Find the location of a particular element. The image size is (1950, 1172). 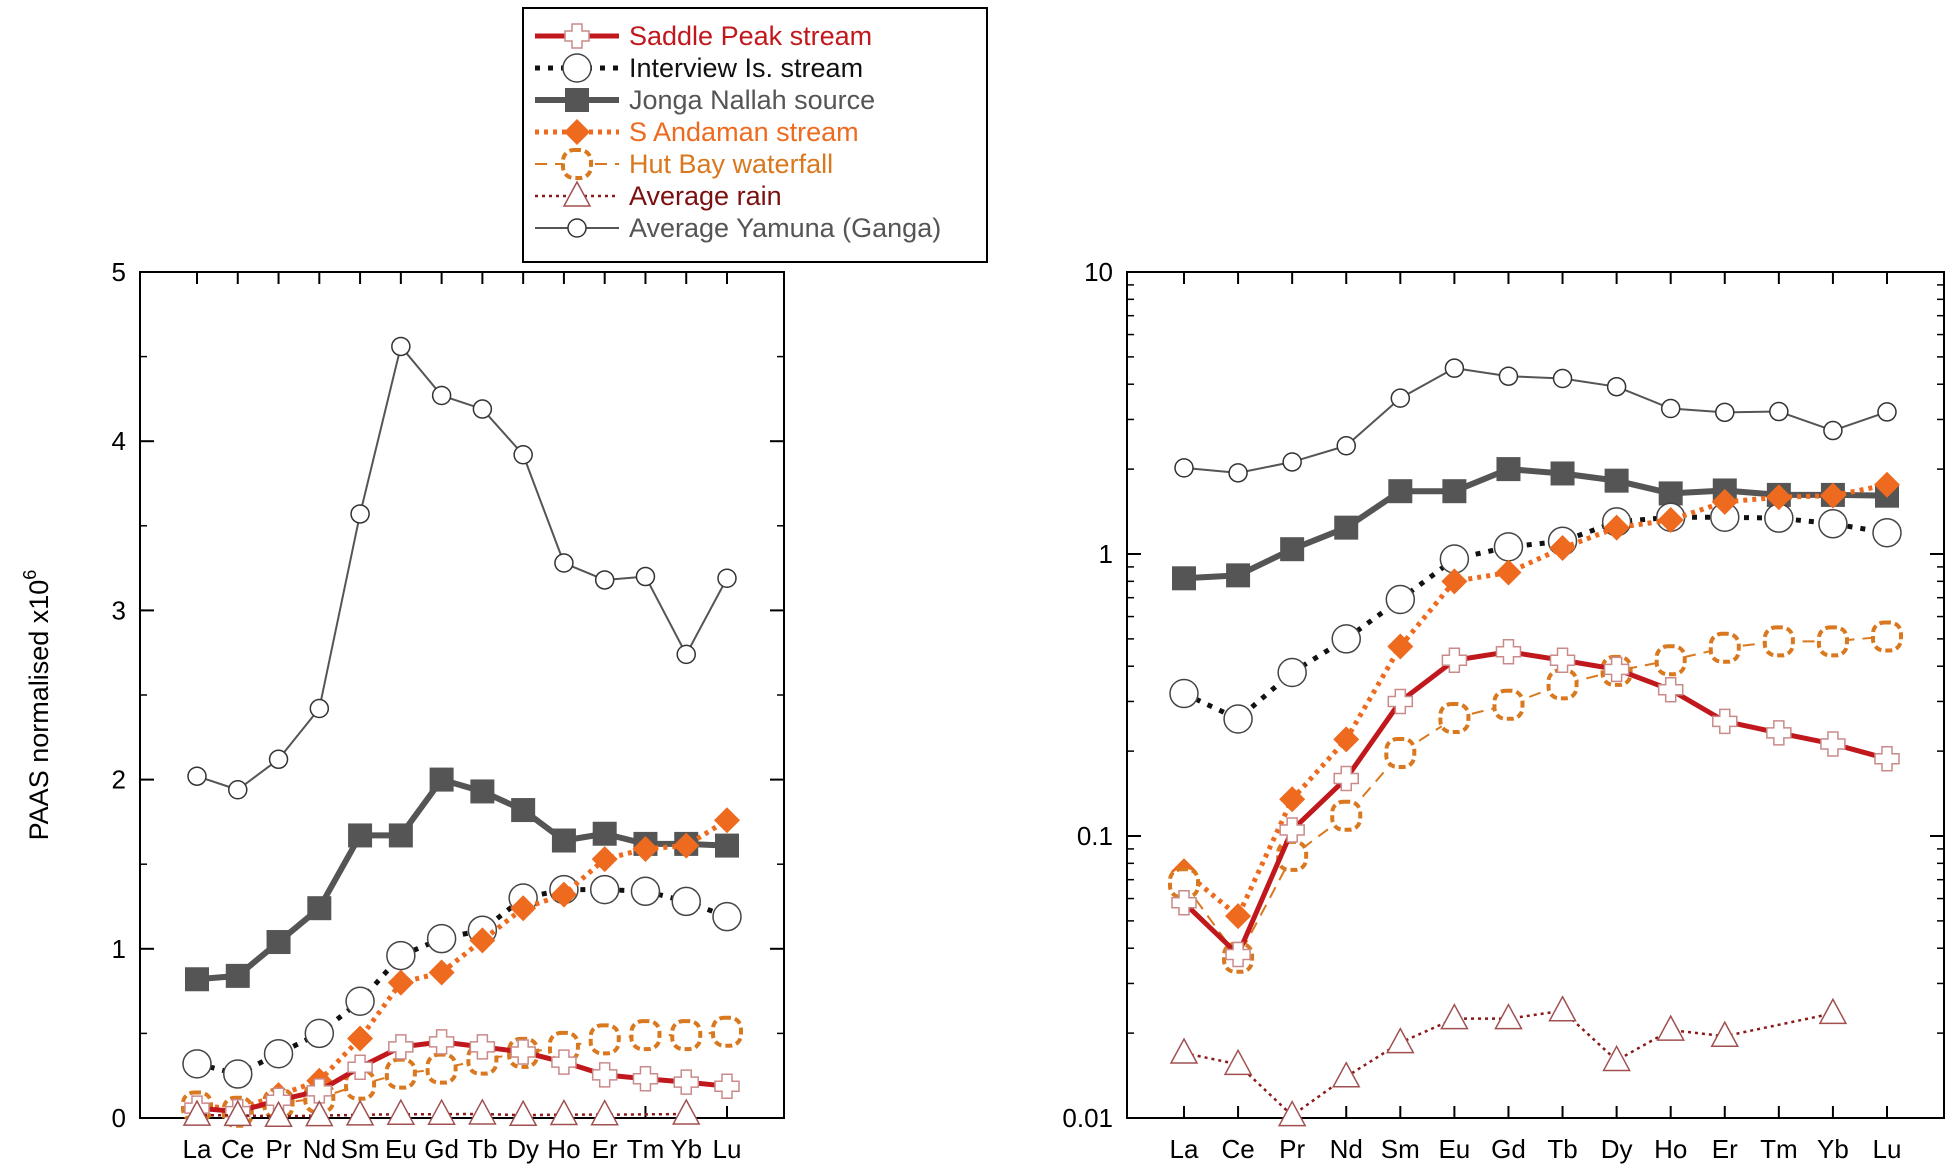

legend-item-jonga-nallah-source: Jonga Nallah source is located at coordinates (705, 100).